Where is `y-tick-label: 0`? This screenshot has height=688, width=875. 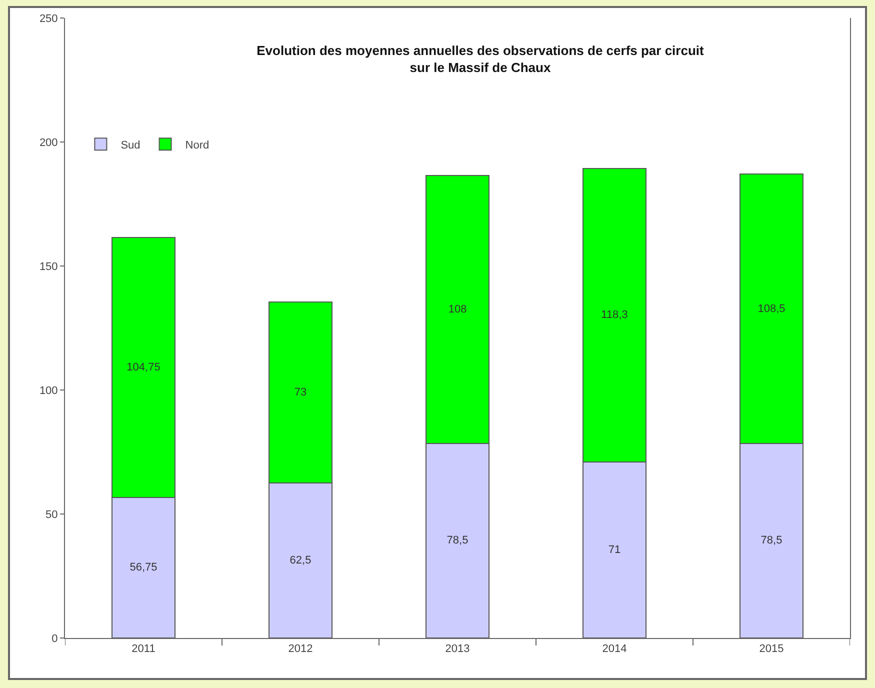
y-tick-label: 0 is located at coordinates (55, 638).